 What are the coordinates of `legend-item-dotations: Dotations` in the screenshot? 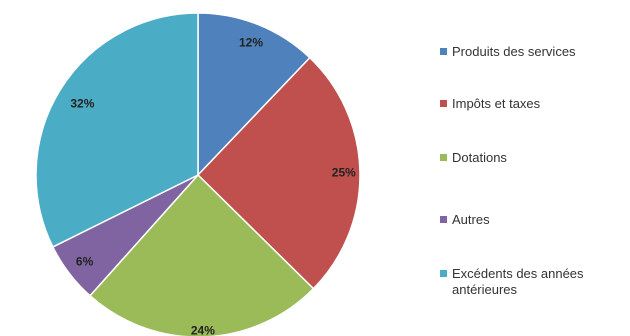 It's located at (473, 158).